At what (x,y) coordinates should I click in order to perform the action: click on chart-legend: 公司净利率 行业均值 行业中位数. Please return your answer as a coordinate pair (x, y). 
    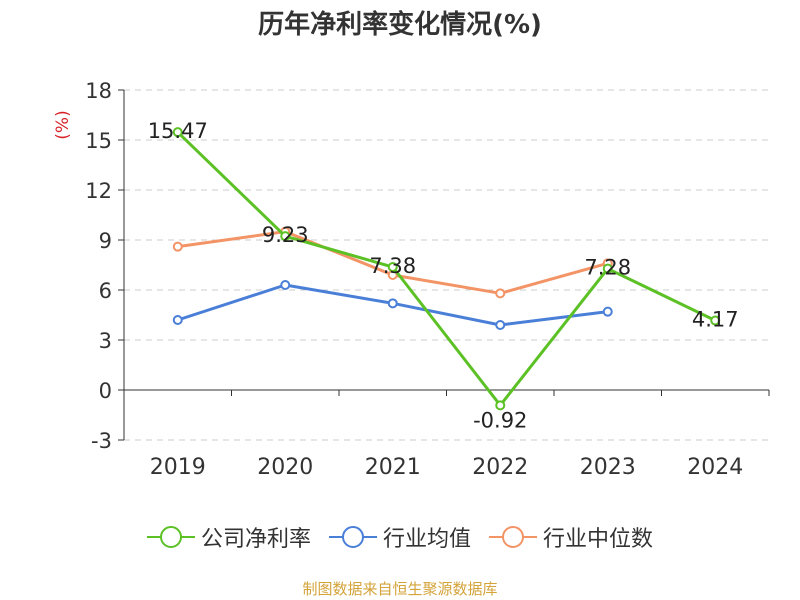
    Looking at the image, I should click on (400, 537).